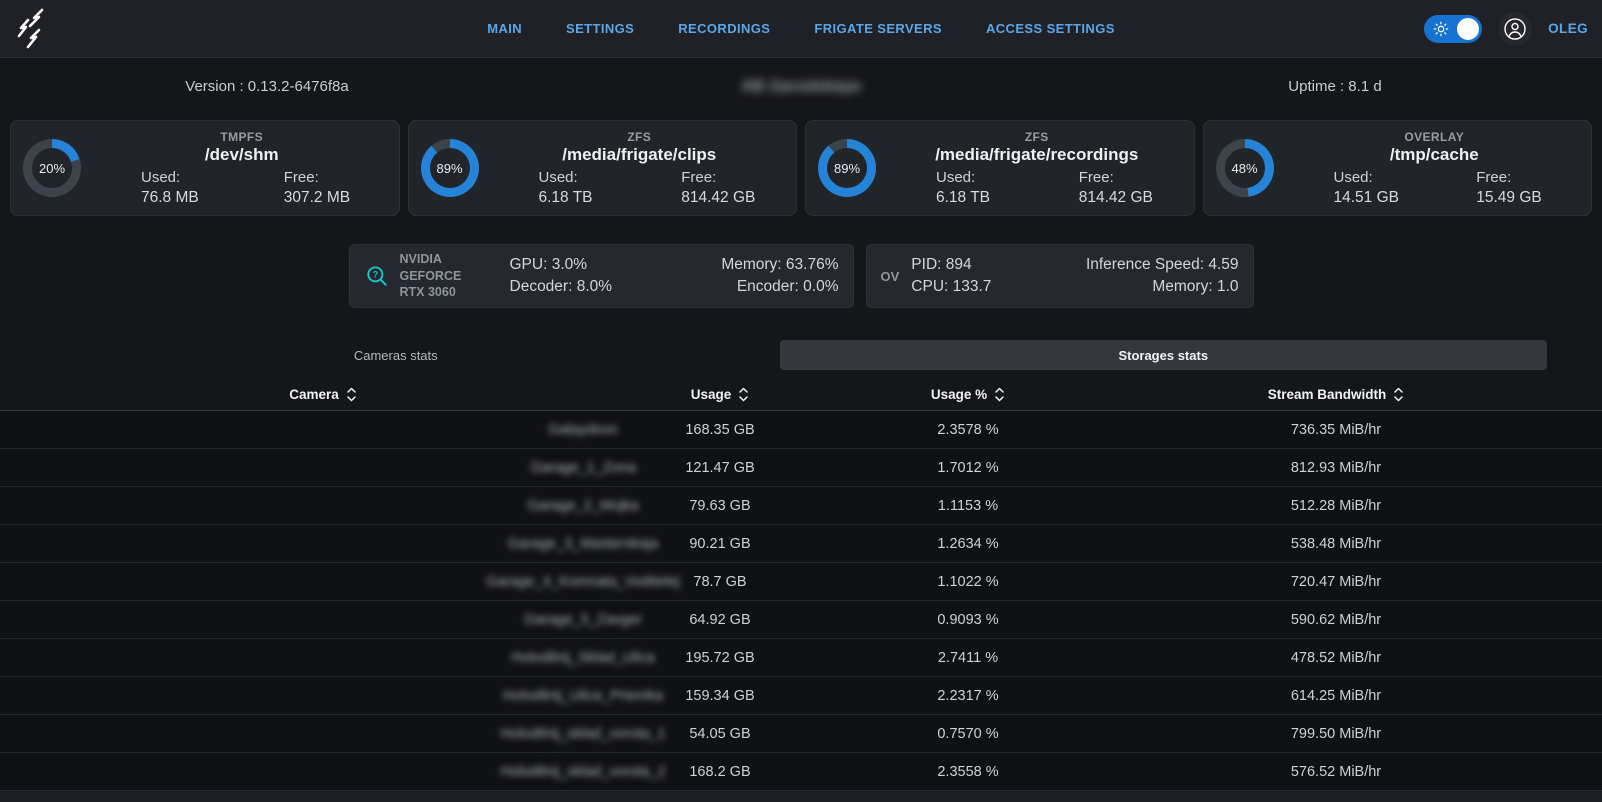 The height and width of the screenshot is (802, 1602). Describe the element at coordinates (720, 467) in the screenshot. I see `usage-value: 121.47 GB` at that location.